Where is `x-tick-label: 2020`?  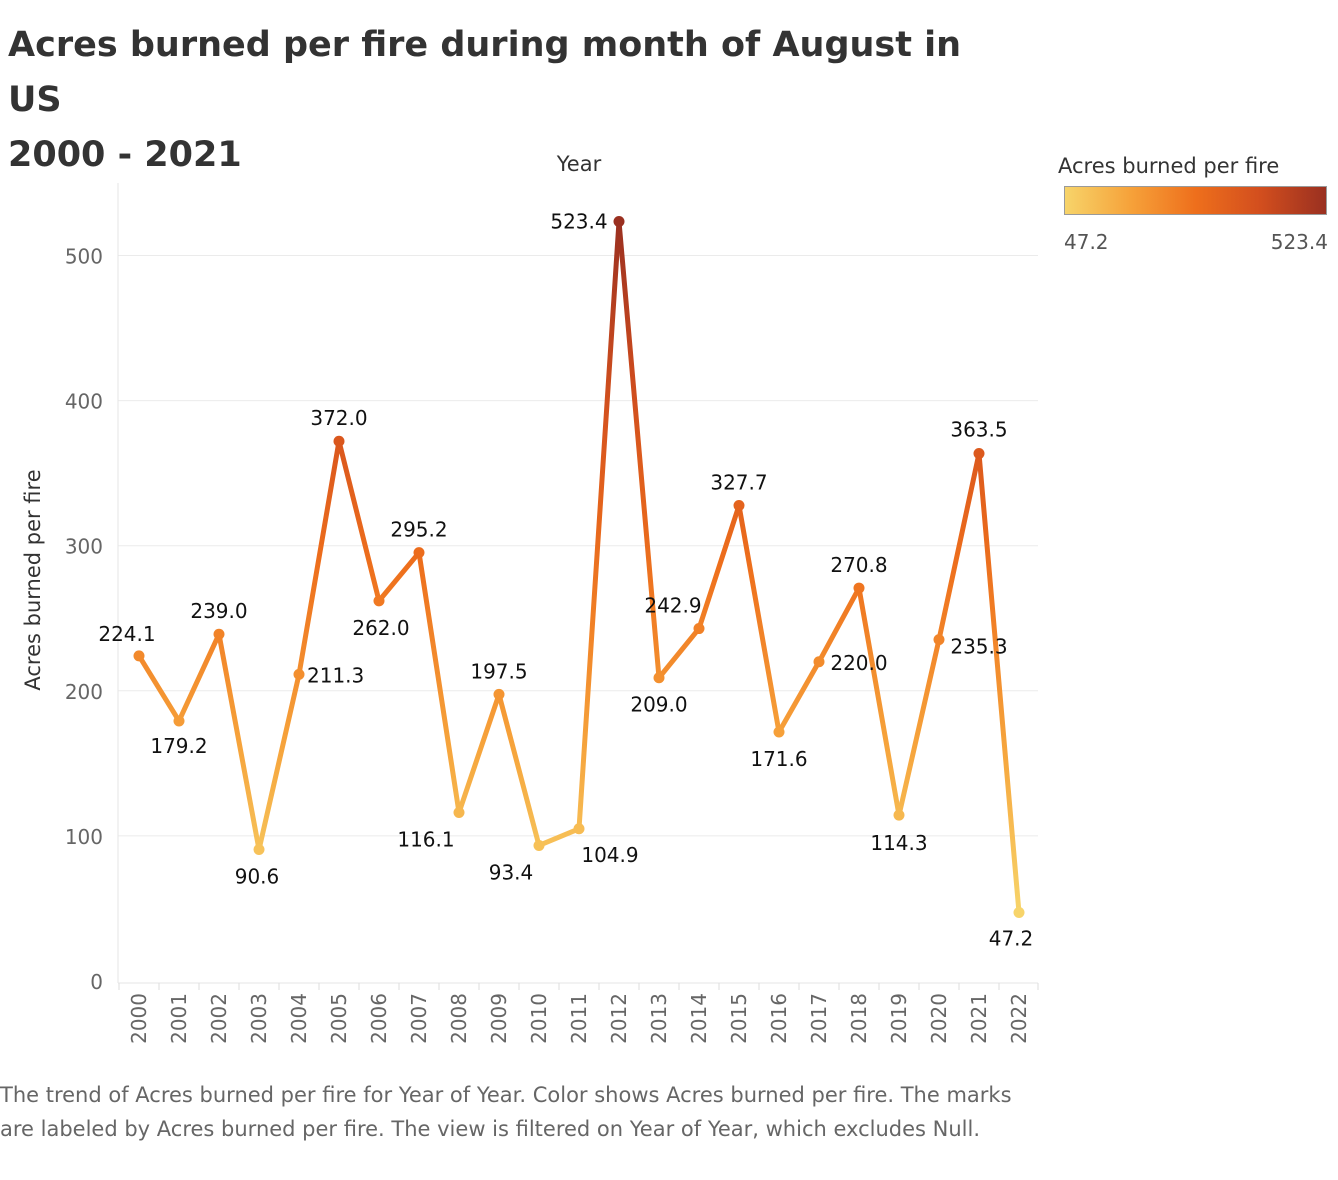 x-tick-label: 2020 is located at coordinates (939, 1018).